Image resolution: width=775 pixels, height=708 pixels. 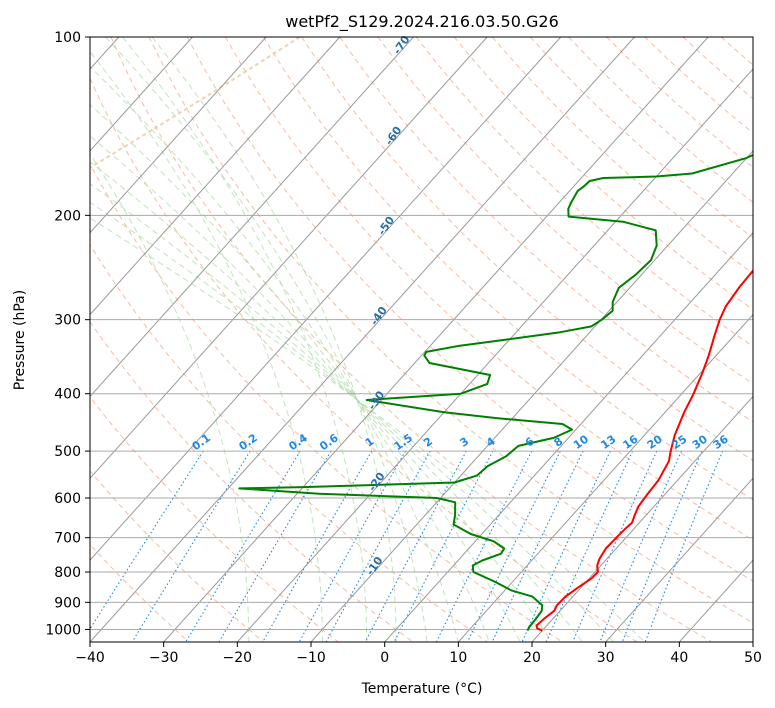 I want to click on y-tick-label: 700, so click(x=67, y=539).